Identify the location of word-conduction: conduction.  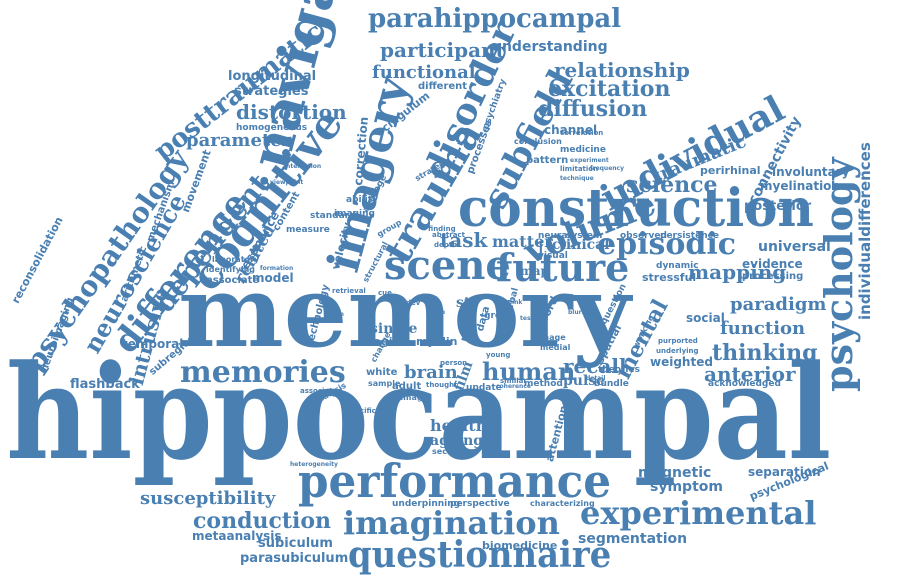
(262, 521).